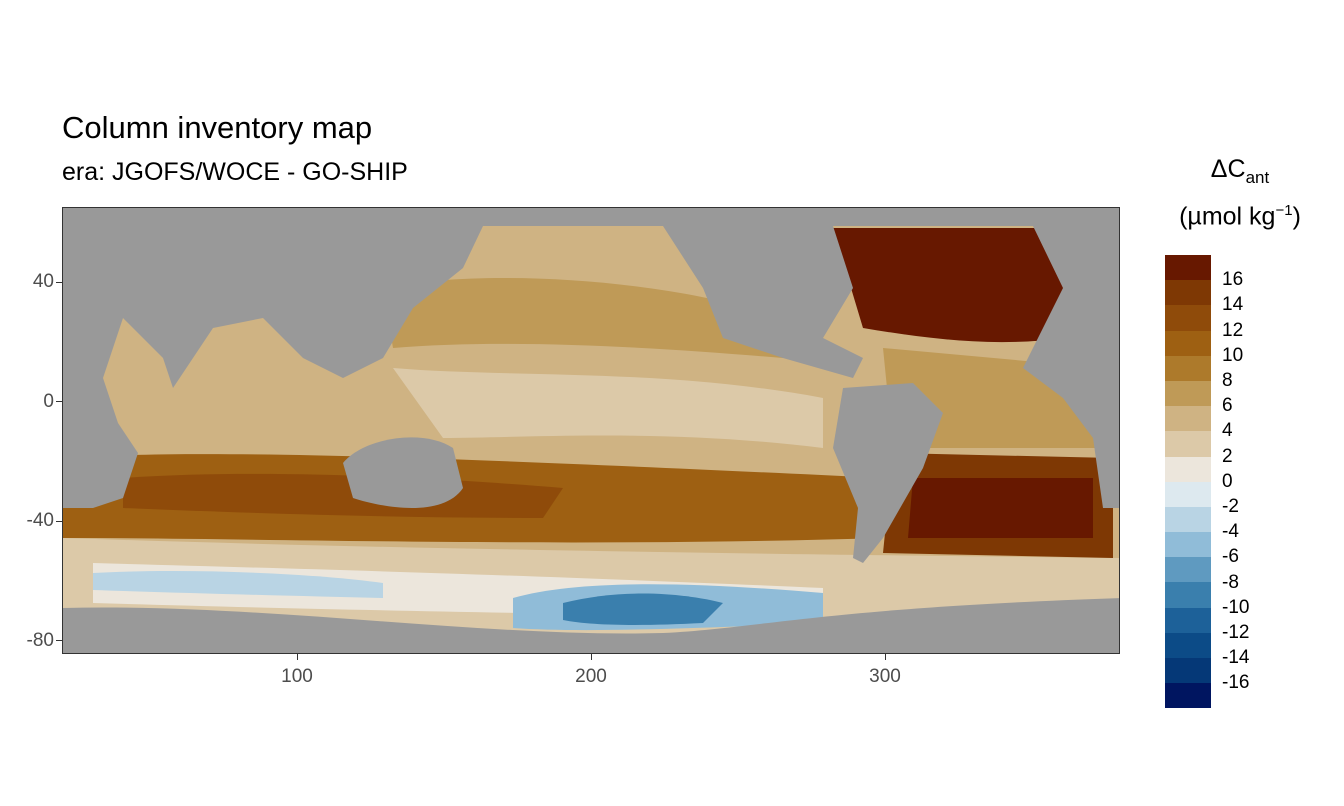 This screenshot has height=806, width=1344. Describe the element at coordinates (297, 676) in the screenshot. I see `x-tick-label-100: 100` at that location.